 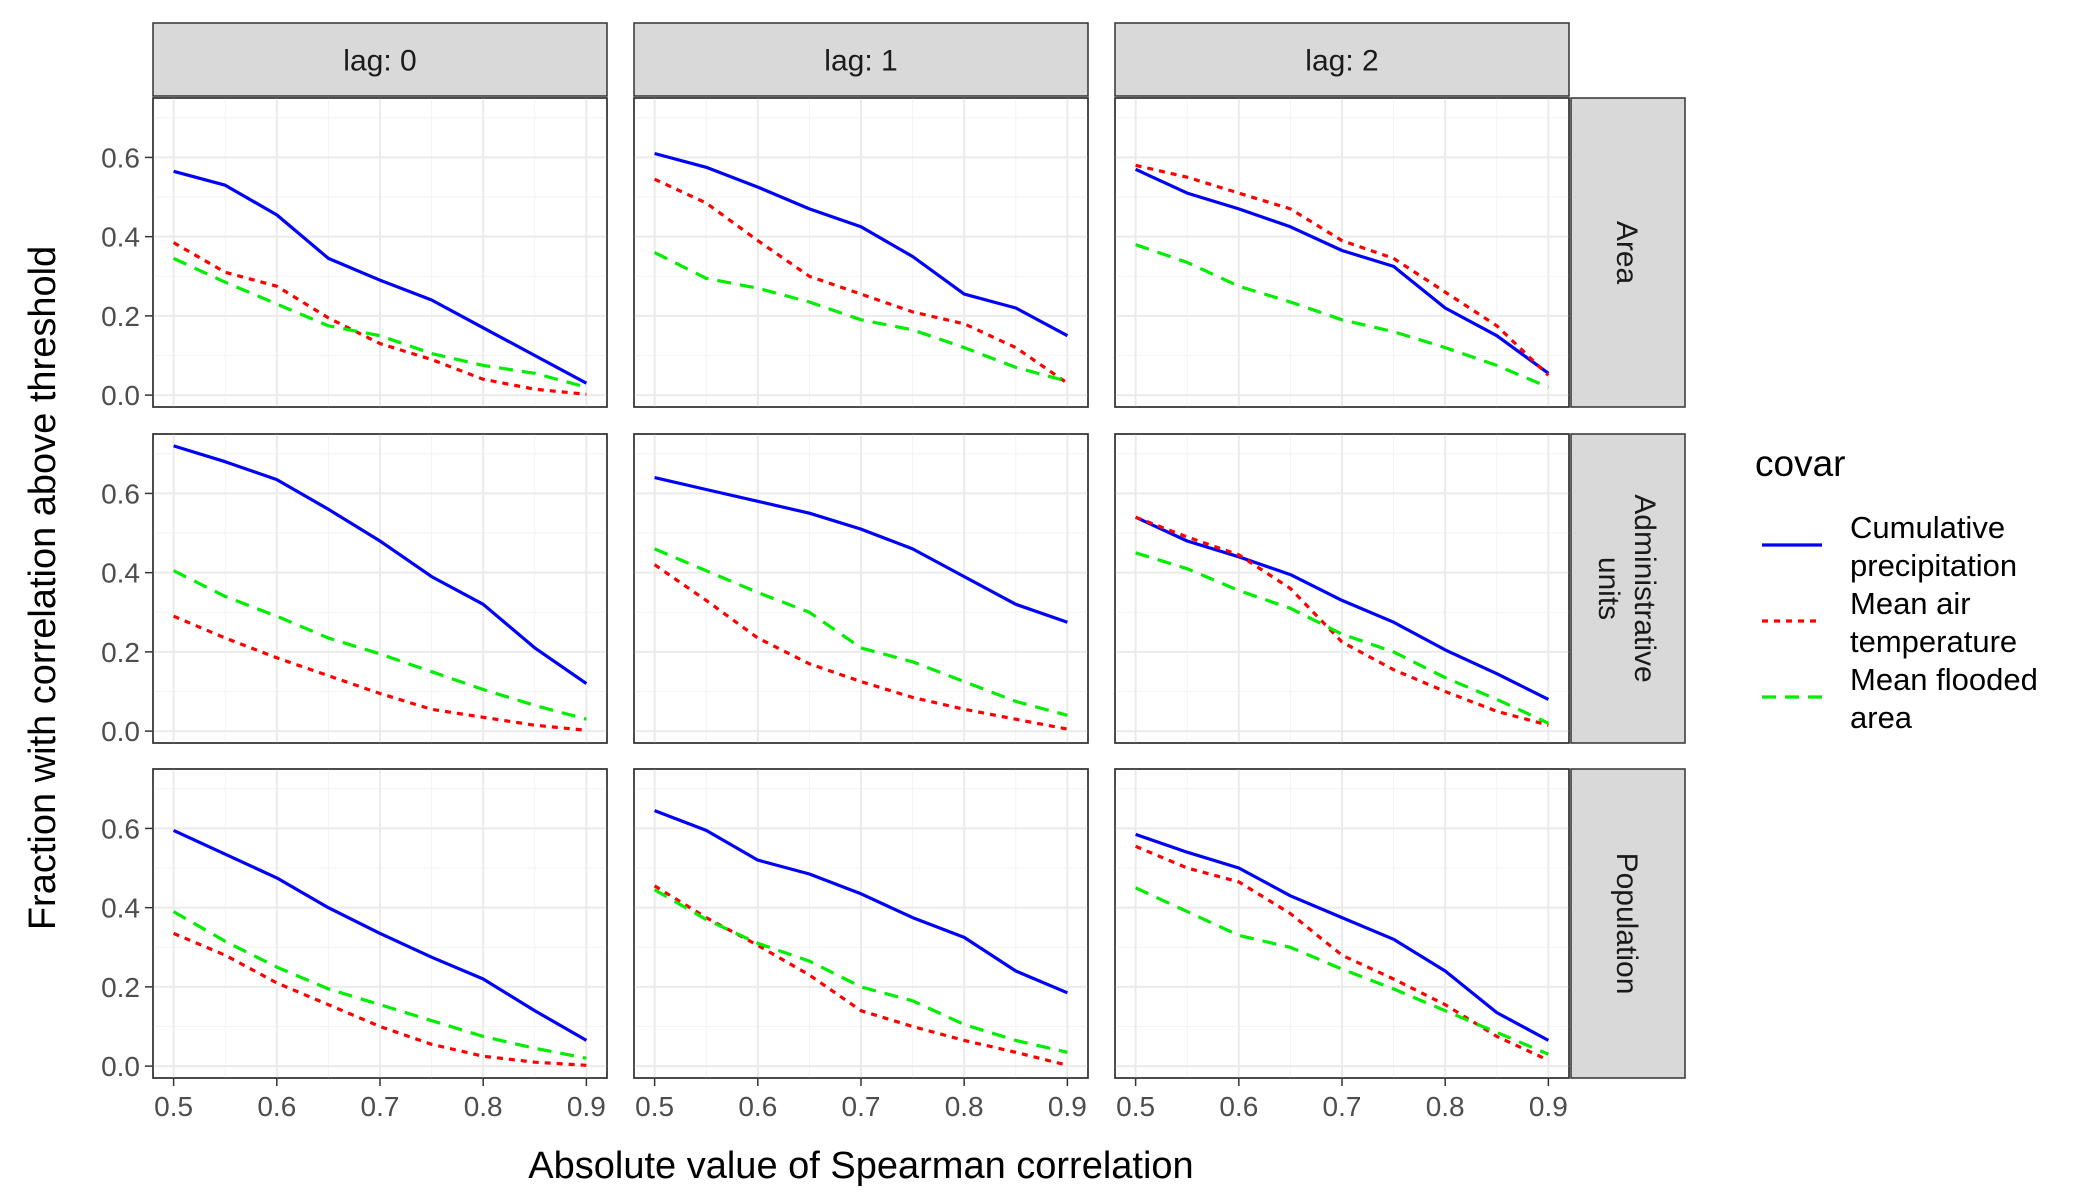 I want to click on legend-title: covar, so click(x=1800, y=463).